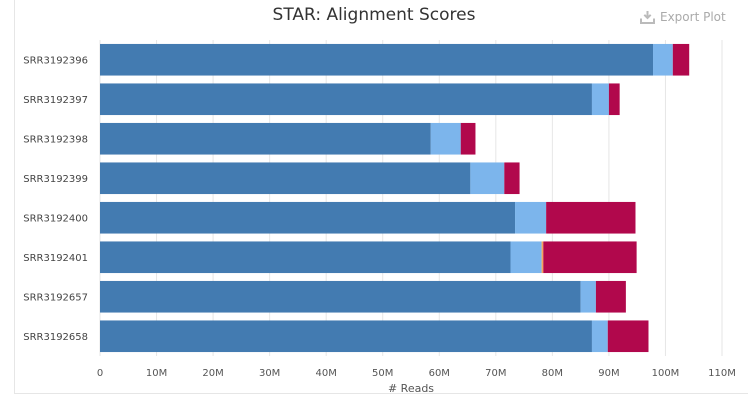 The height and width of the screenshot is (404, 748). Describe the element at coordinates (55, 337) in the screenshot. I see `category-label: SRR3192658` at that location.